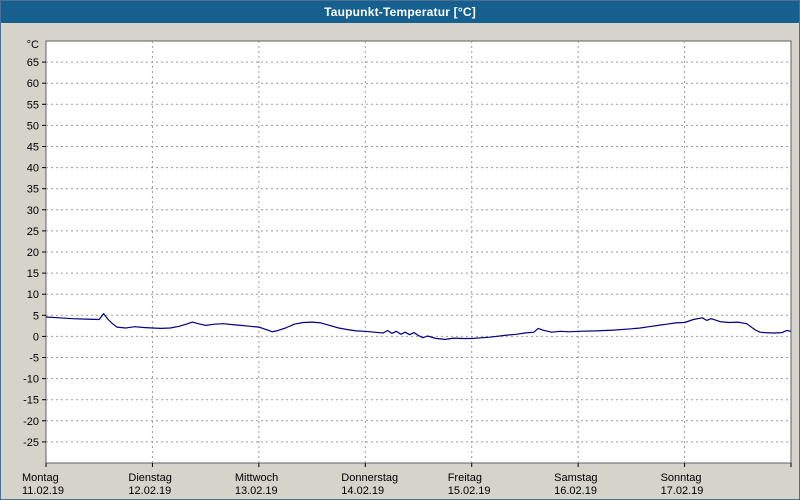  What do you see at coordinates (33, 84) in the screenshot?
I see `svg-text: 60` at bounding box center [33, 84].